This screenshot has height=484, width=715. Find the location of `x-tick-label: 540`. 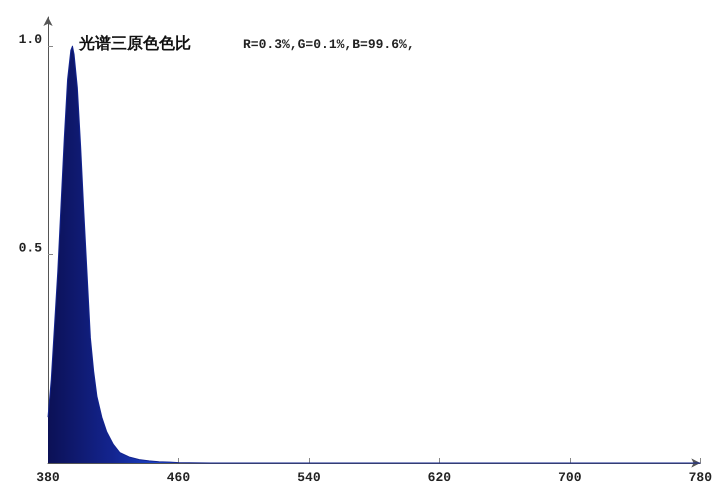

x-tick-label: 540 is located at coordinates (309, 477).